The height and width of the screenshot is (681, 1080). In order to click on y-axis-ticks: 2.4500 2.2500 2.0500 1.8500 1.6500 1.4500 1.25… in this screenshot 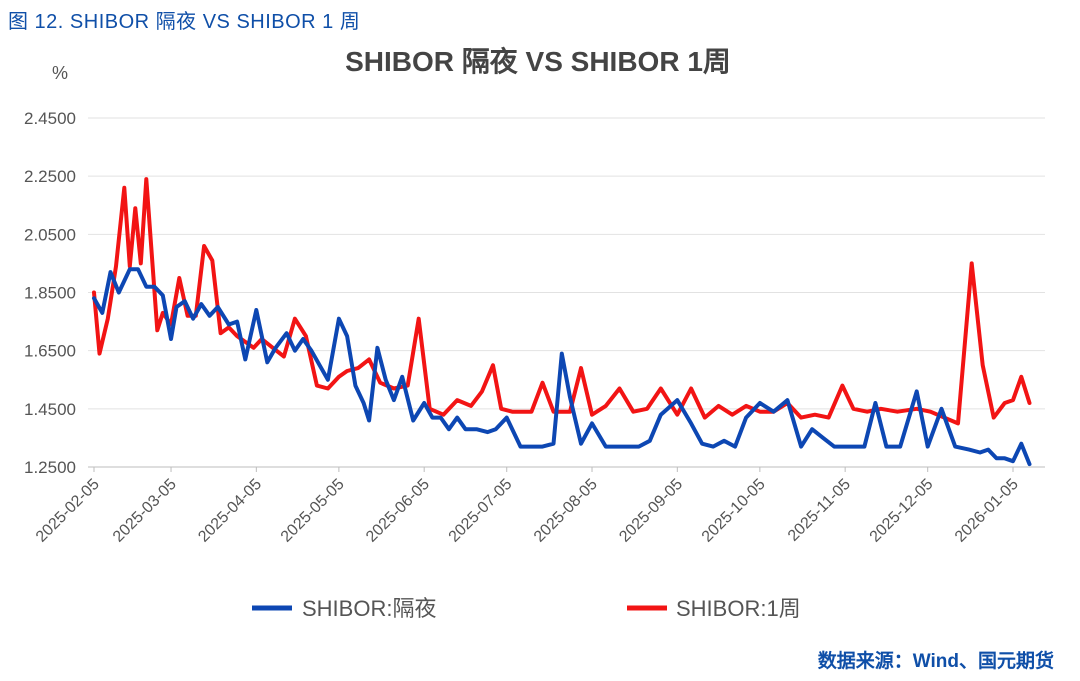, I will do `click(50, 293)`.